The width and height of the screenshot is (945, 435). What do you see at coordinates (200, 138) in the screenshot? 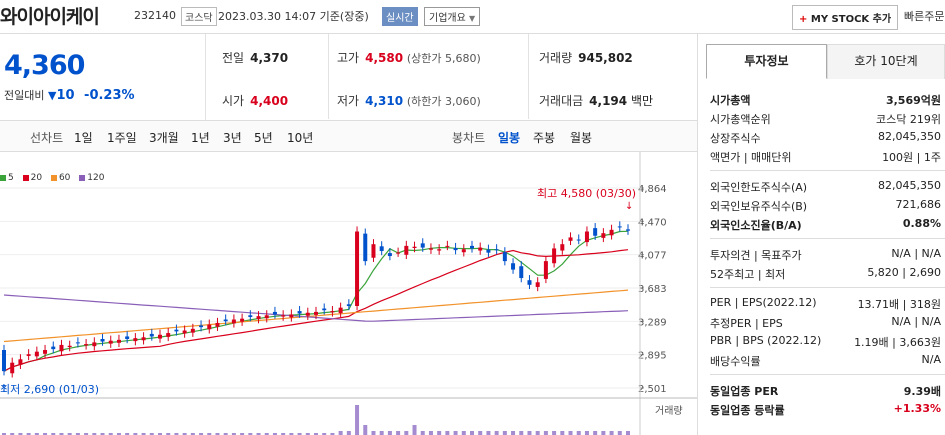
I see `period-1y: 1년` at bounding box center [200, 138].